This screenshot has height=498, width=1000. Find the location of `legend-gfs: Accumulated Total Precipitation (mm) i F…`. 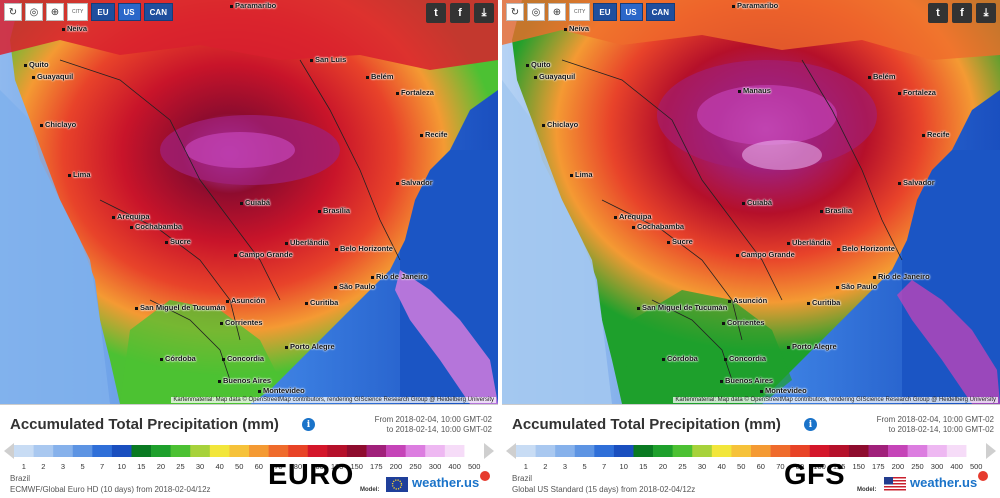

legend-gfs: Accumulated Total Precipitation (mm) i F… is located at coordinates (751, 451).